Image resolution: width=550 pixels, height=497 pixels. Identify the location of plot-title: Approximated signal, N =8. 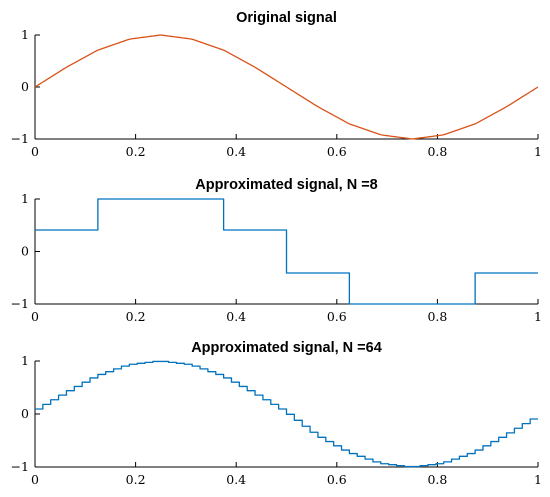
(286, 185).